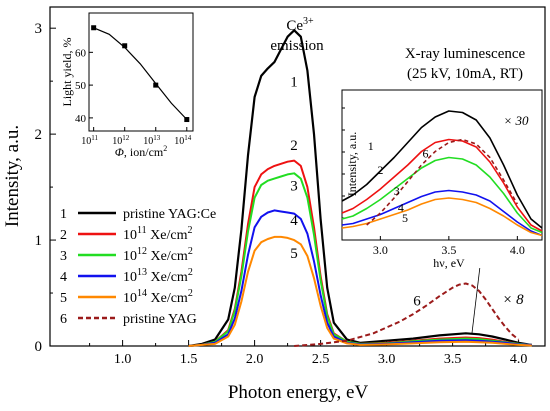 This screenshot has height=411, width=550. I want to click on emission-ion: Ce, so click(294, 26).